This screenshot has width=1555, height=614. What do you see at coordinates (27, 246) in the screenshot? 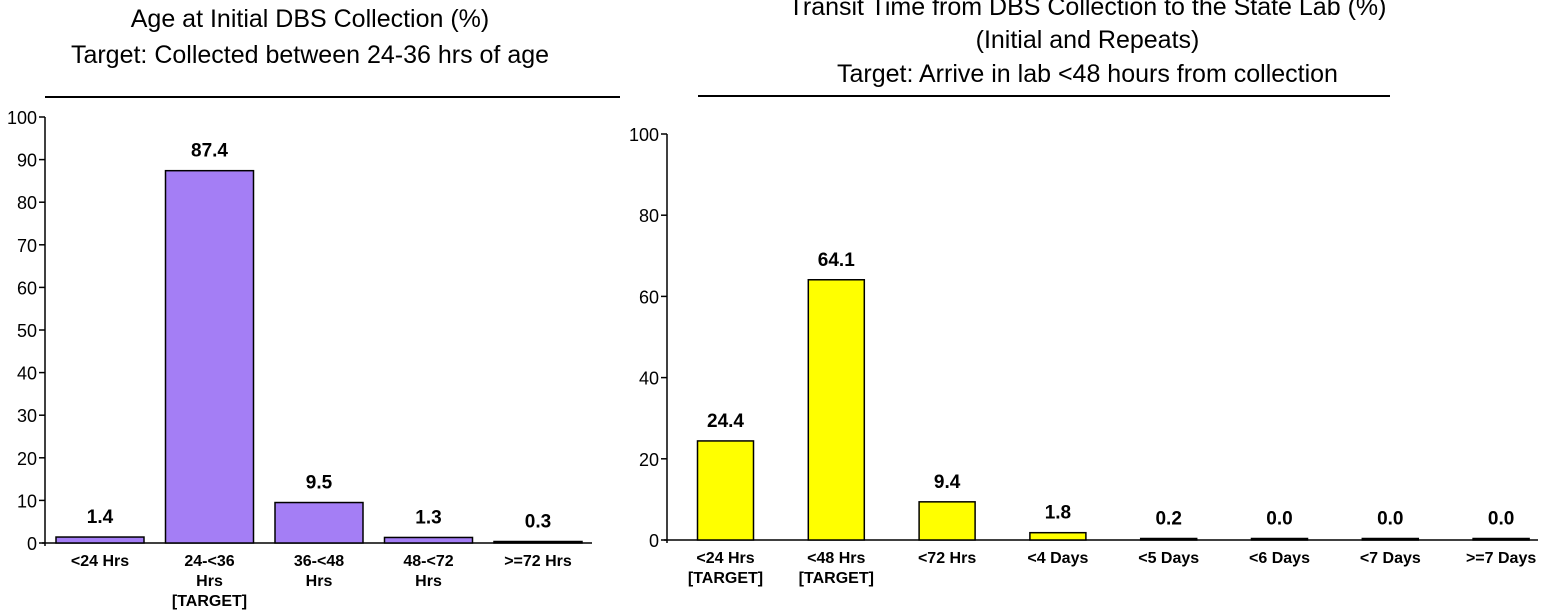
I see `y-tick-label: 70` at bounding box center [27, 246].